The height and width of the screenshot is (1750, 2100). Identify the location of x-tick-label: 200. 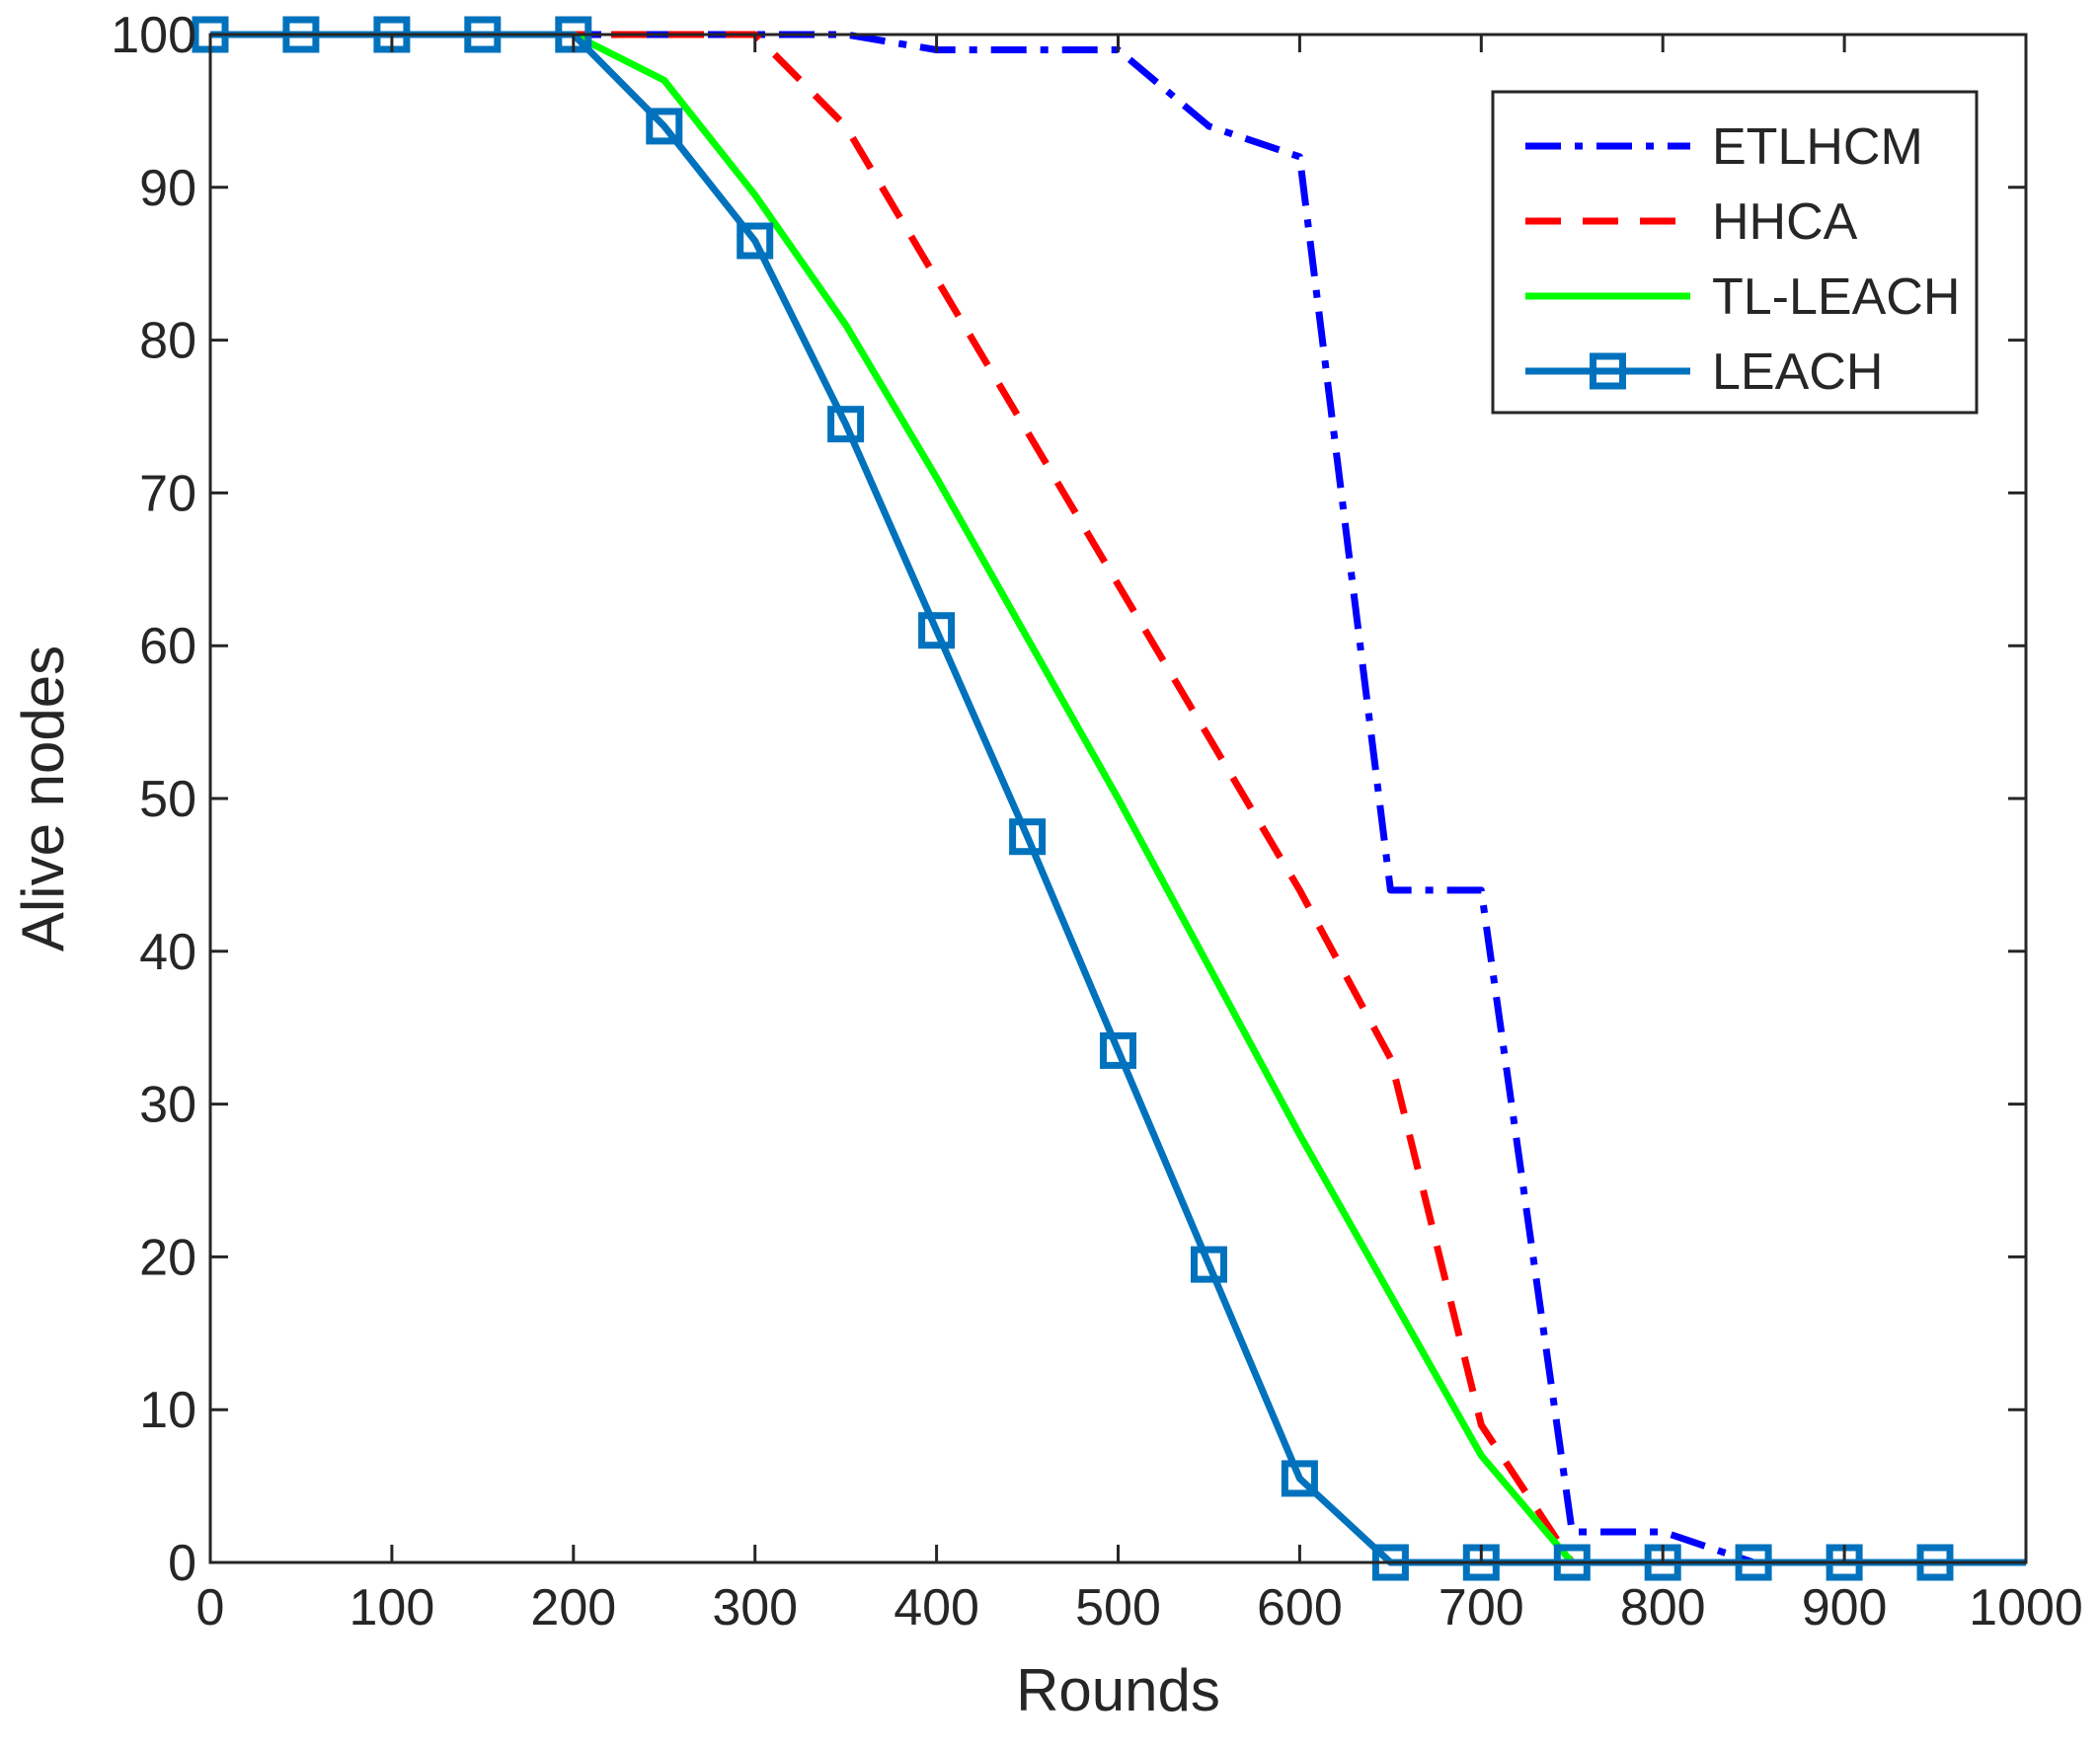
(573, 1607).